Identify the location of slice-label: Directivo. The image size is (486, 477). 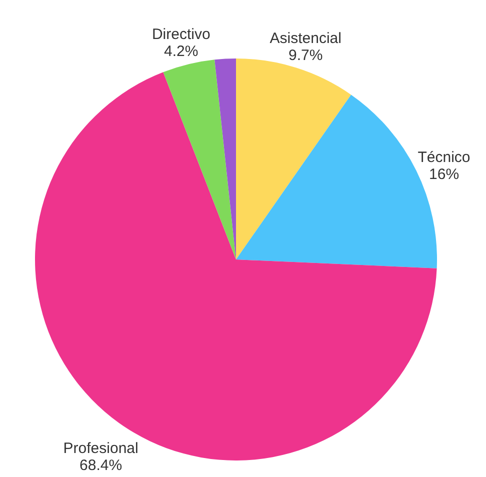
(181, 35).